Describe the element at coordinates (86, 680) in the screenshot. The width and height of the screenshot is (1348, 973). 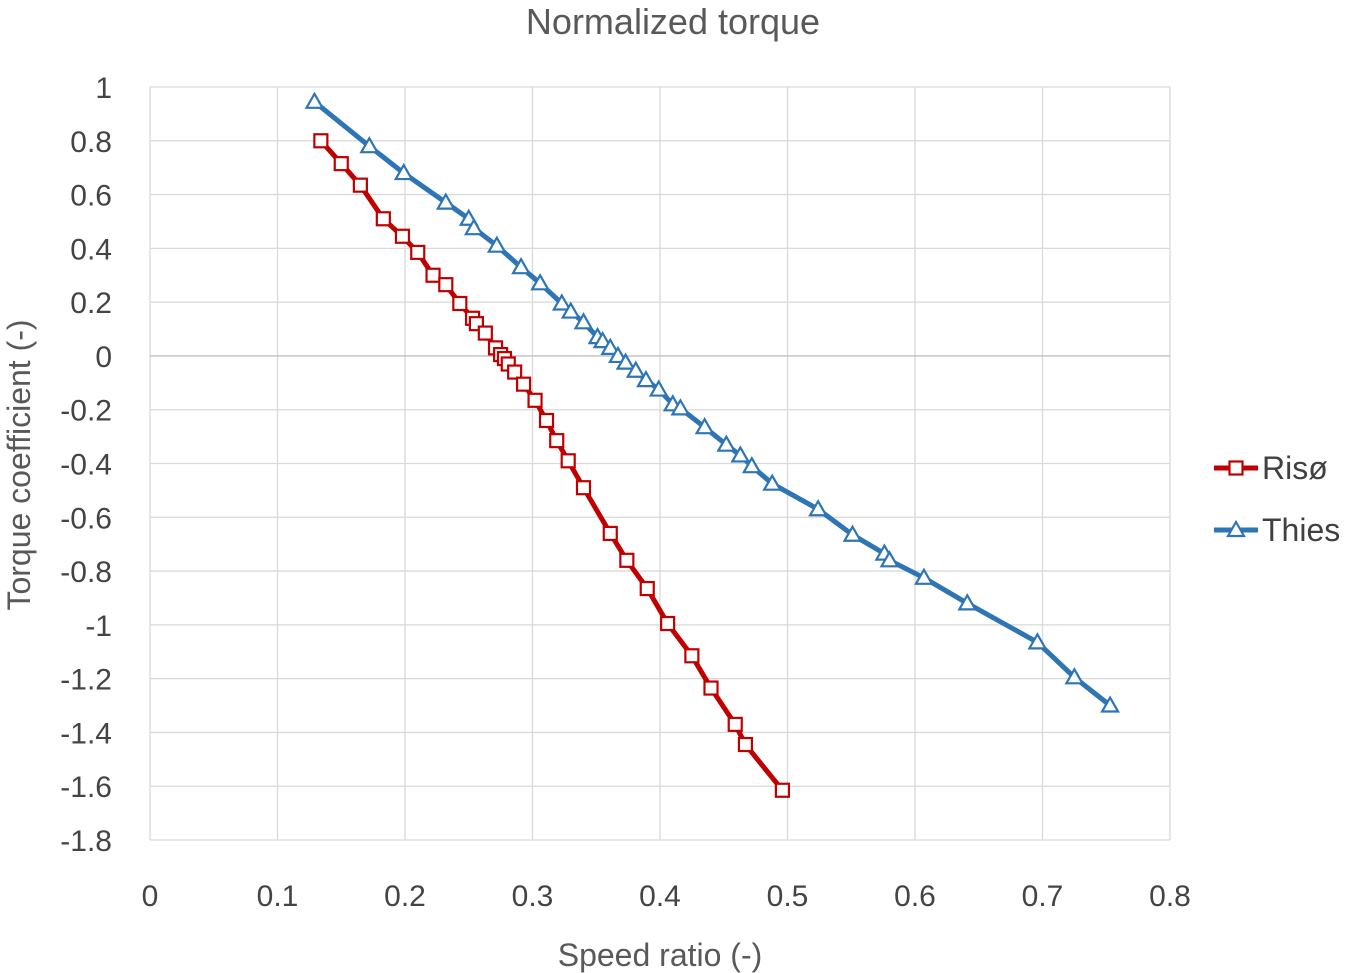
I see `y-tick-label: -1.2` at that location.